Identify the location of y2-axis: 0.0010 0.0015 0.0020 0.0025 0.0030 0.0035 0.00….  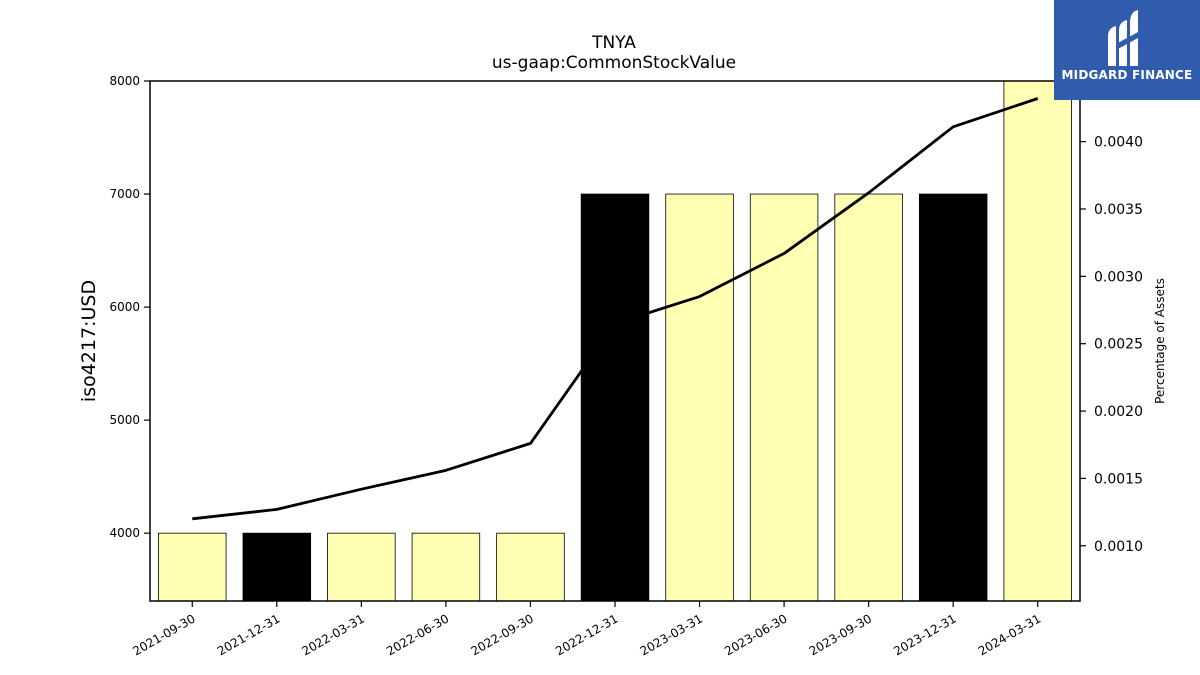
(1111, 345).